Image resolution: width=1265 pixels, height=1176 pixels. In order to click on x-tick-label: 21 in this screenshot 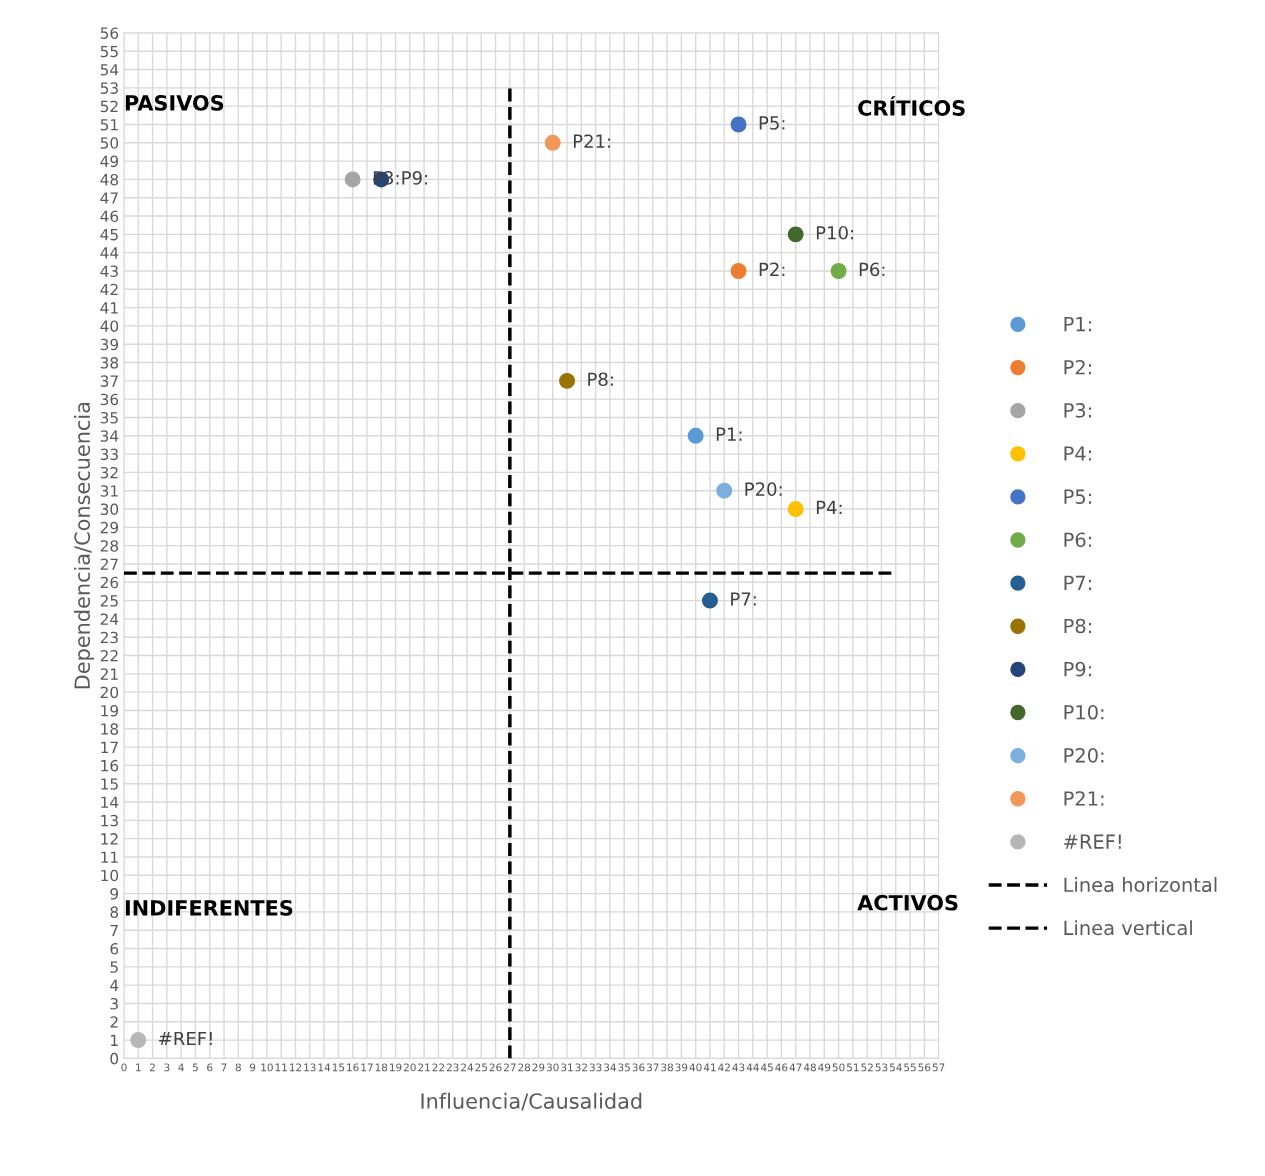, I will do `click(424, 1067)`.